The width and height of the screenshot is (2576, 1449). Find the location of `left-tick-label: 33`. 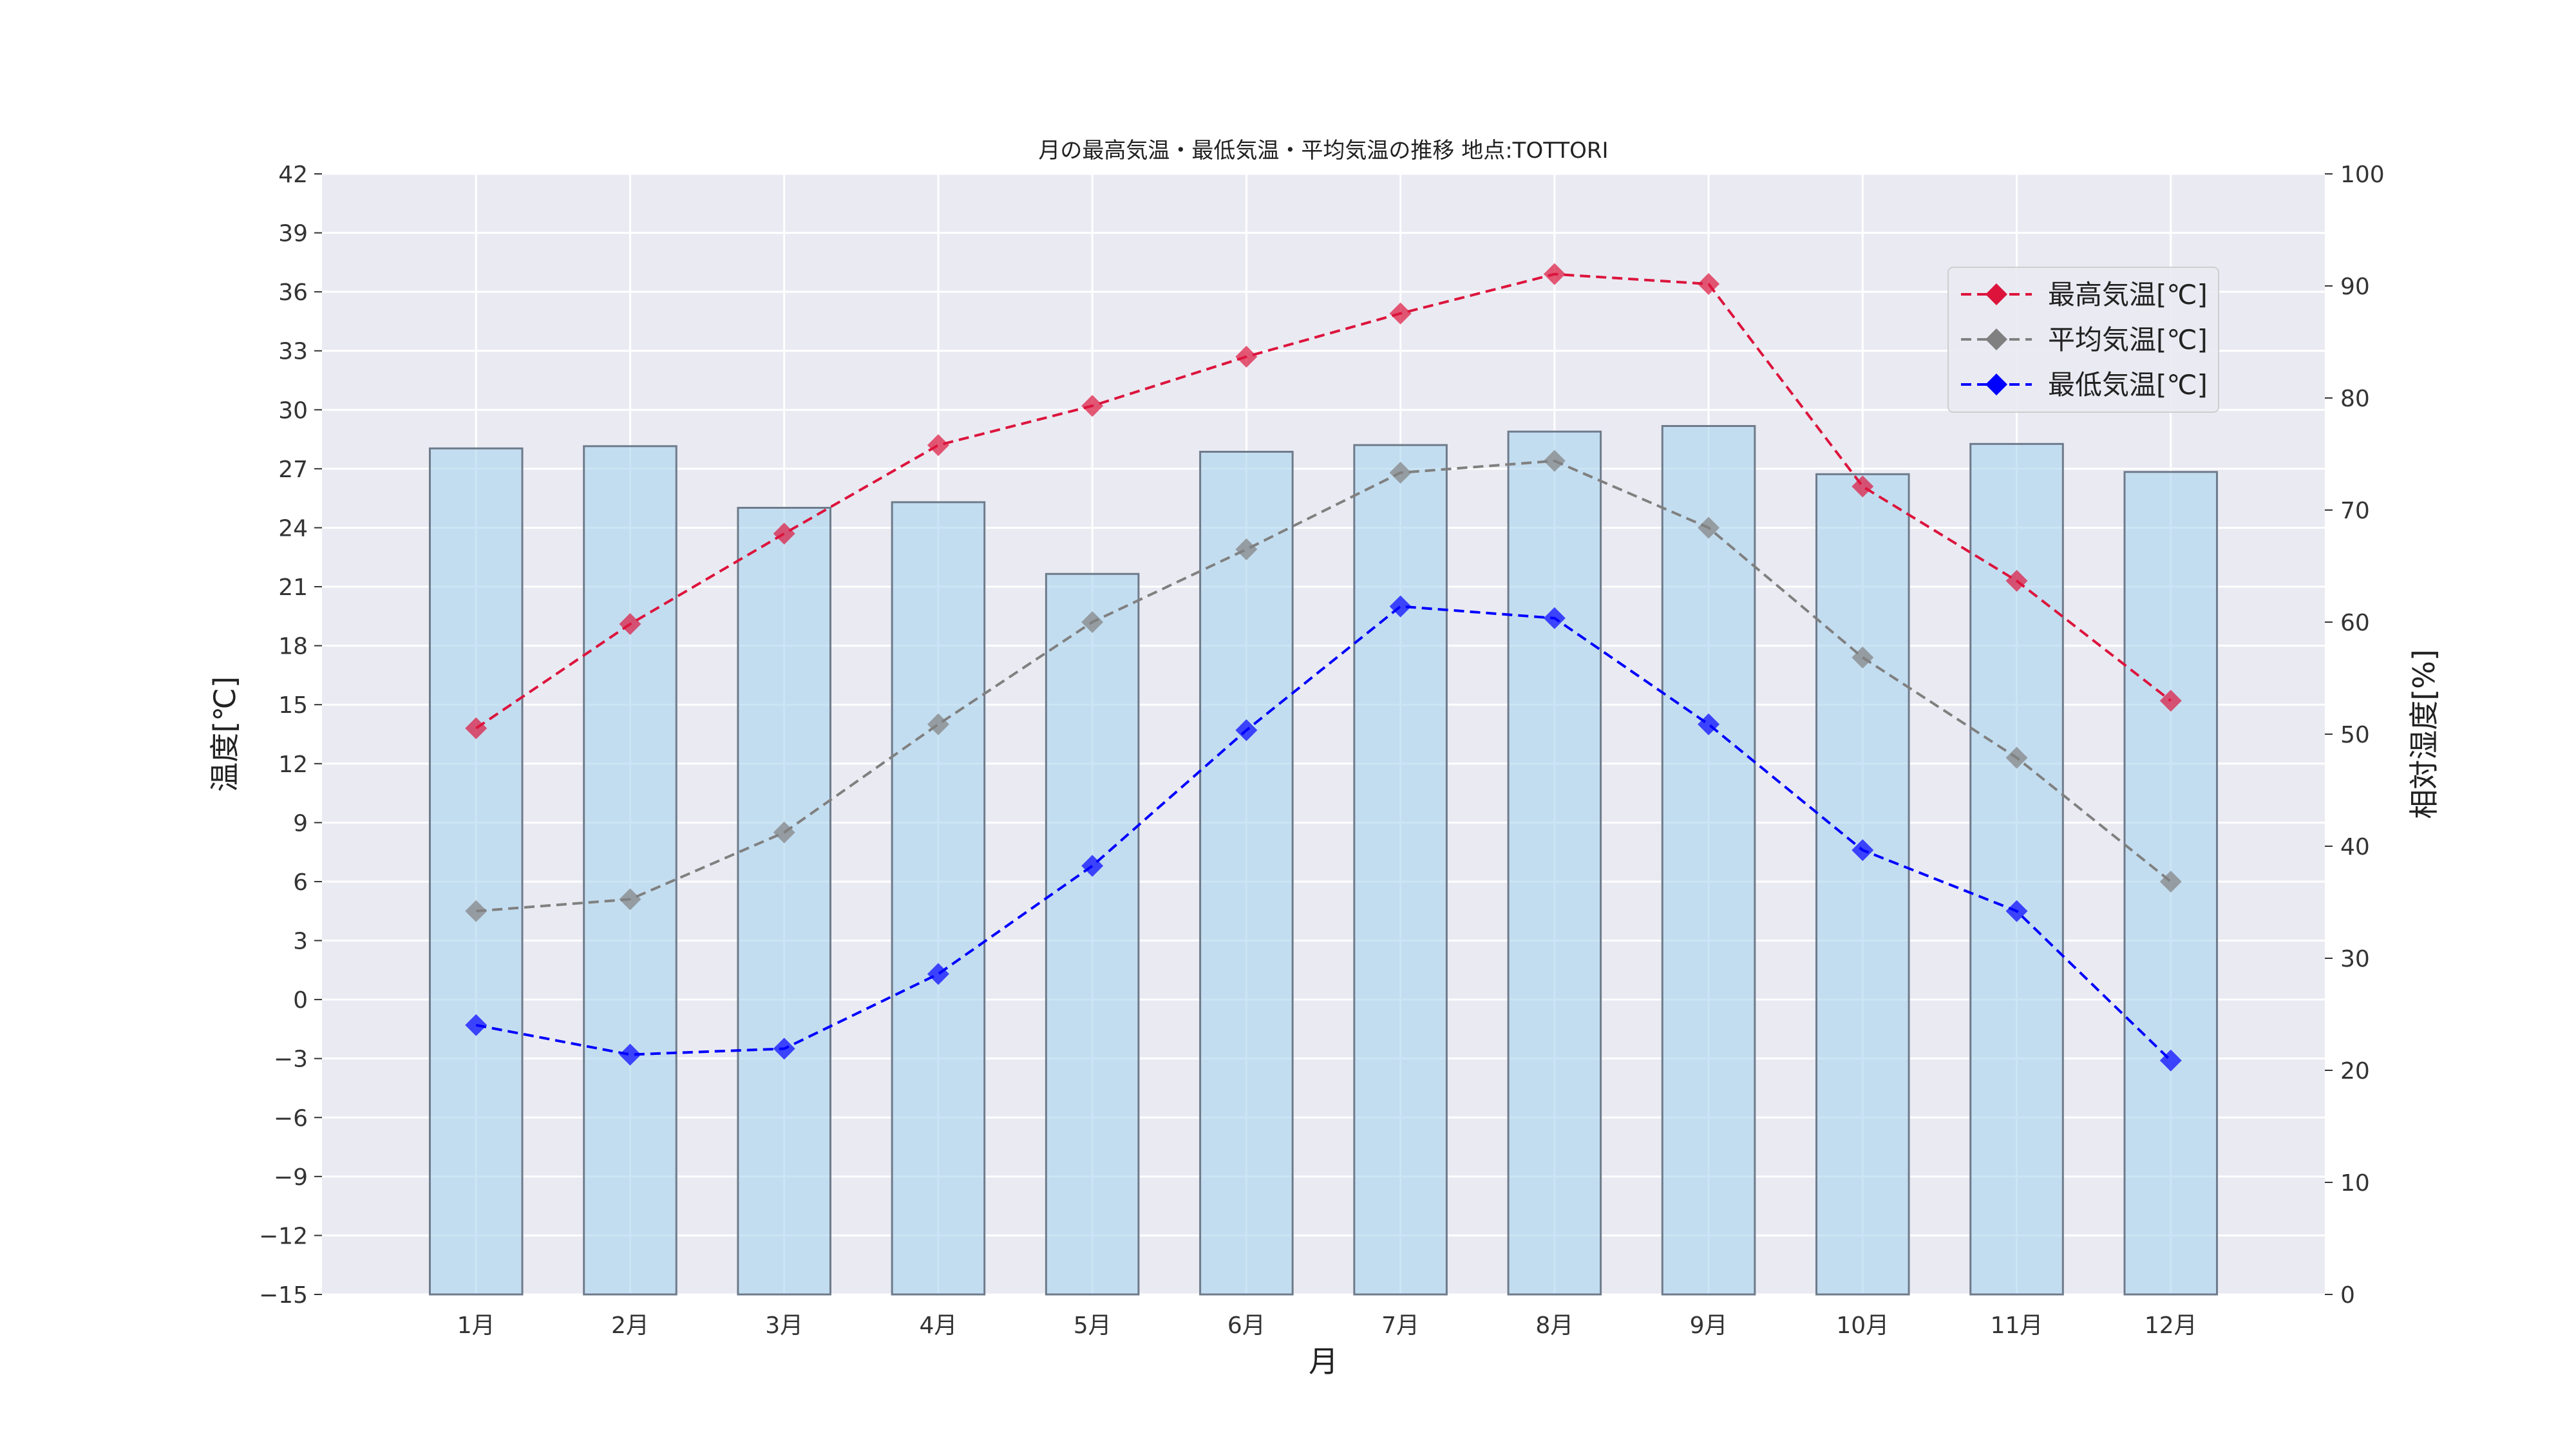

left-tick-label: 33 is located at coordinates (293, 352).